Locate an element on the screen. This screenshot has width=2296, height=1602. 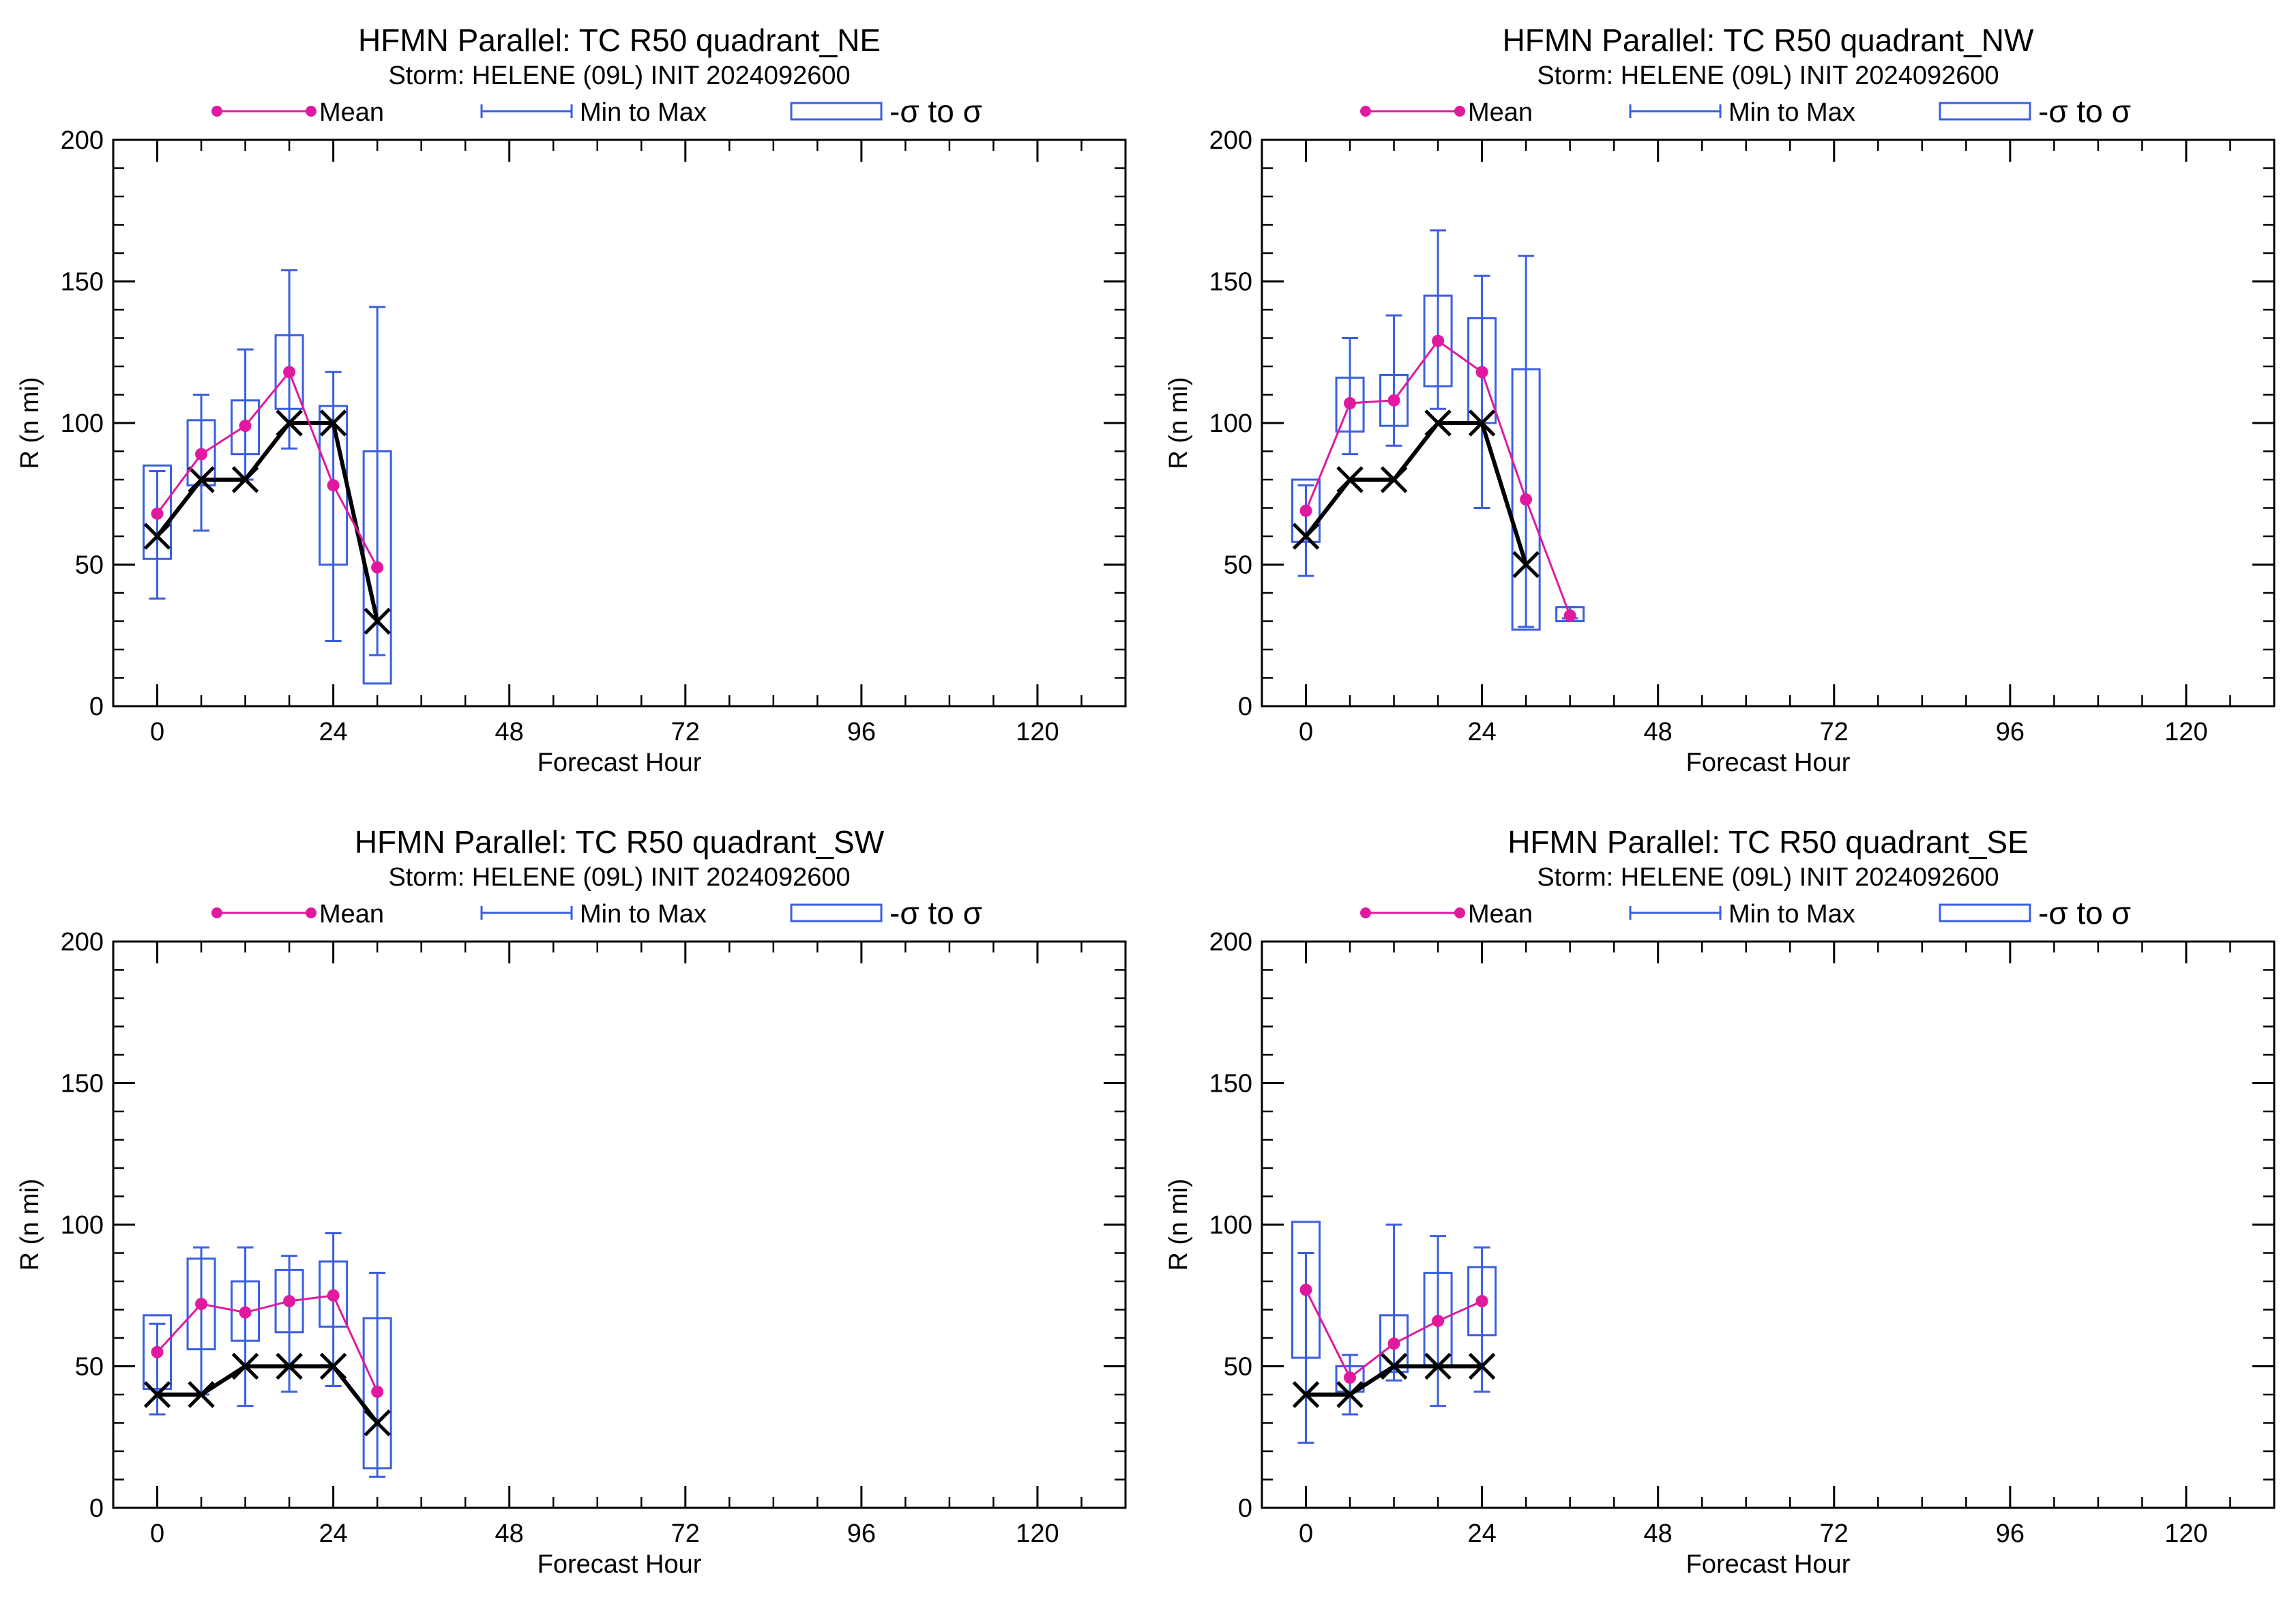
best-track is located at coordinates (267, 1394).